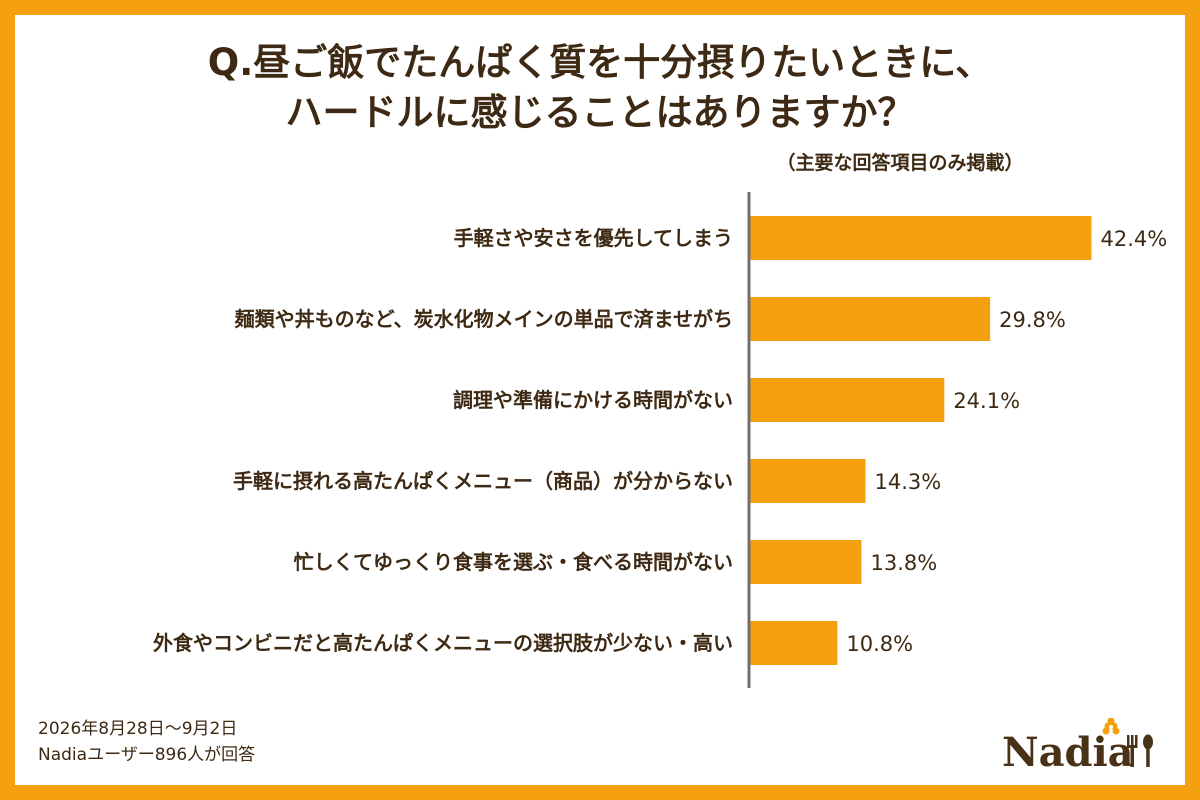 This screenshot has width=1200, height=800. I want to click on category-label-3: 調理や準備にかける時間がない, so click(593, 400).